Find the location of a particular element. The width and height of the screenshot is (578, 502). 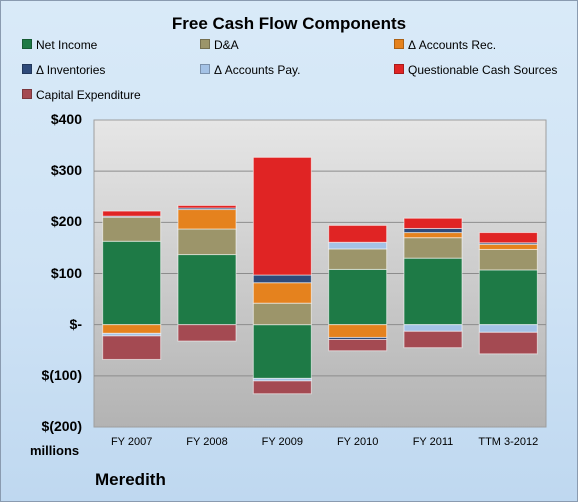

x-tick-label: TTM 3-2012 is located at coordinates (508, 442).